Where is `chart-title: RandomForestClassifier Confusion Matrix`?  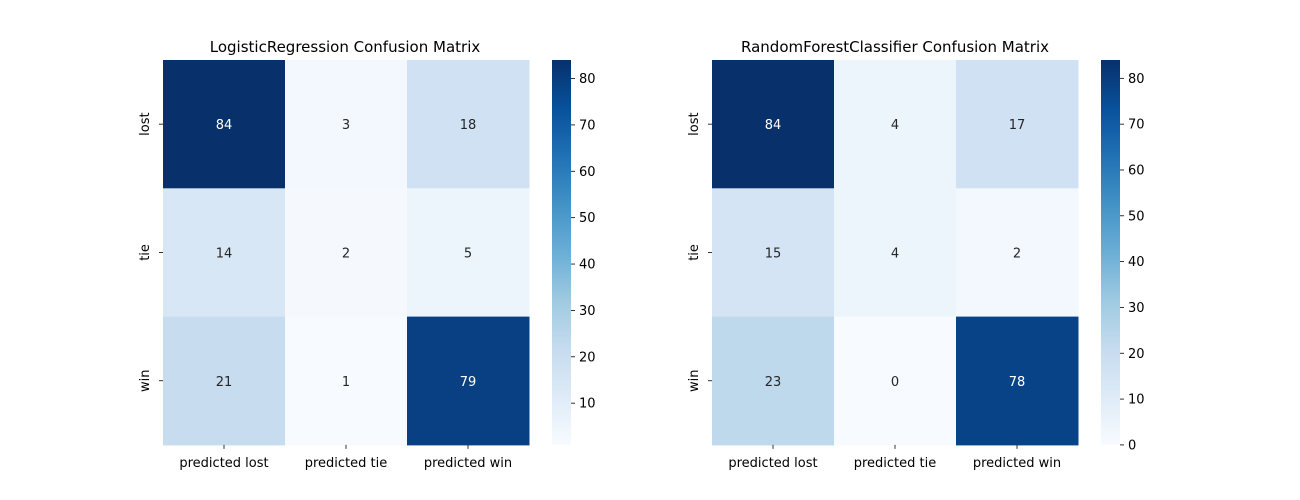
chart-title: RandomForestClassifier Confusion Matrix is located at coordinates (895, 47).